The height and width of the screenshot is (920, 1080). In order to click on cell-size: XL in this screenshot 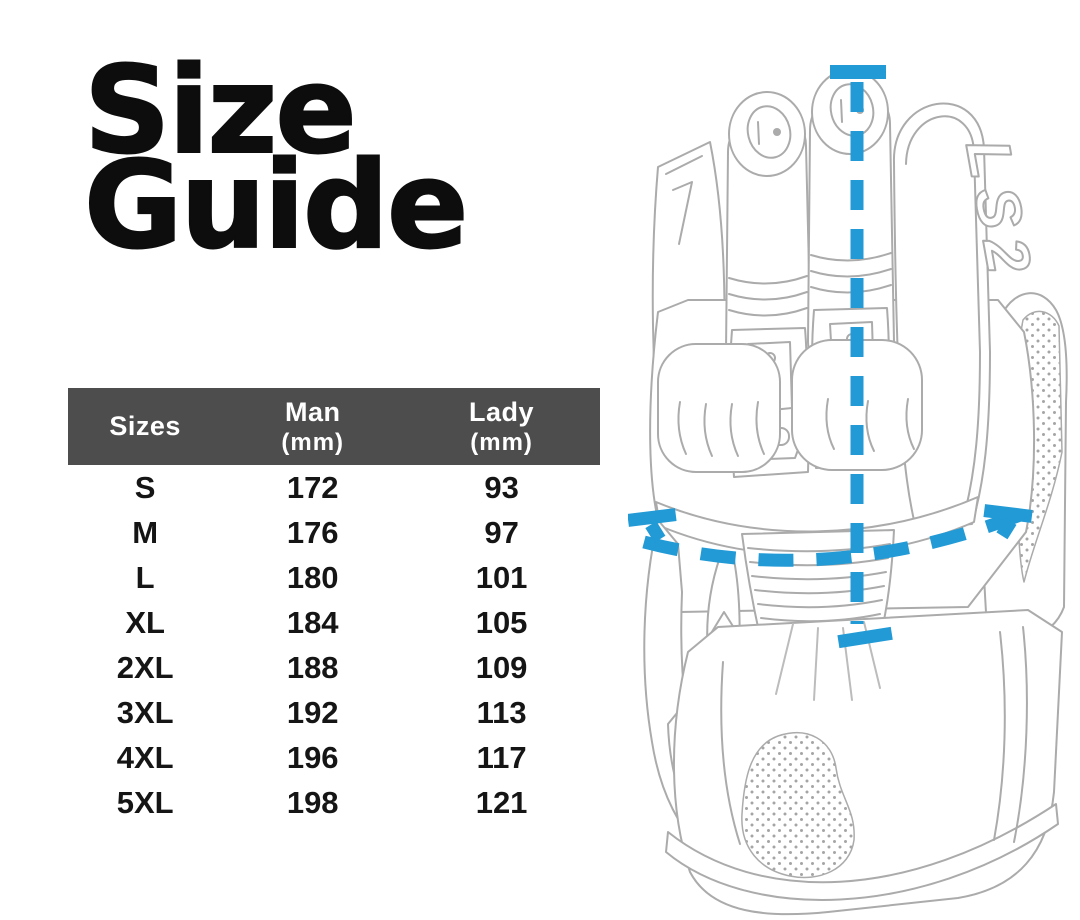, I will do `click(145, 622)`.